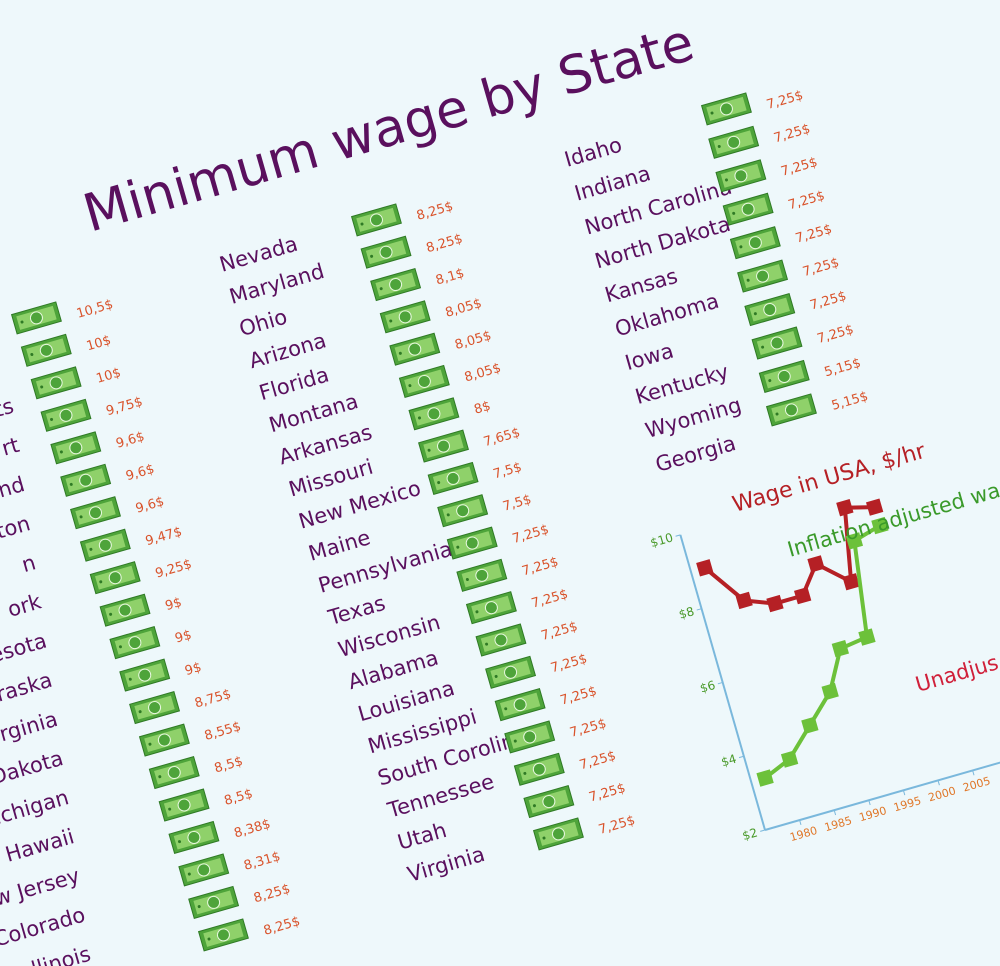 The width and height of the screenshot is (1000, 966). Describe the element at coordinates (356, 610) in the screenshot. I see `state-name: Texas` at that location.